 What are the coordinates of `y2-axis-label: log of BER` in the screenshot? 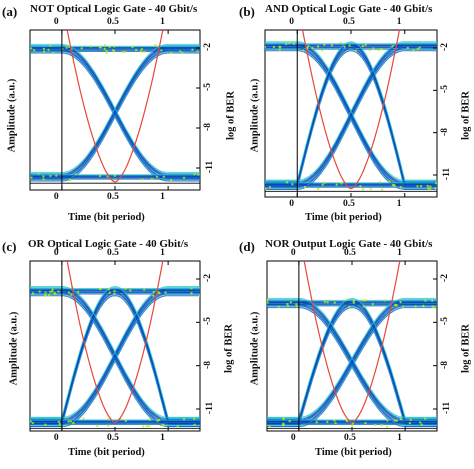 It's located at (229, 349).